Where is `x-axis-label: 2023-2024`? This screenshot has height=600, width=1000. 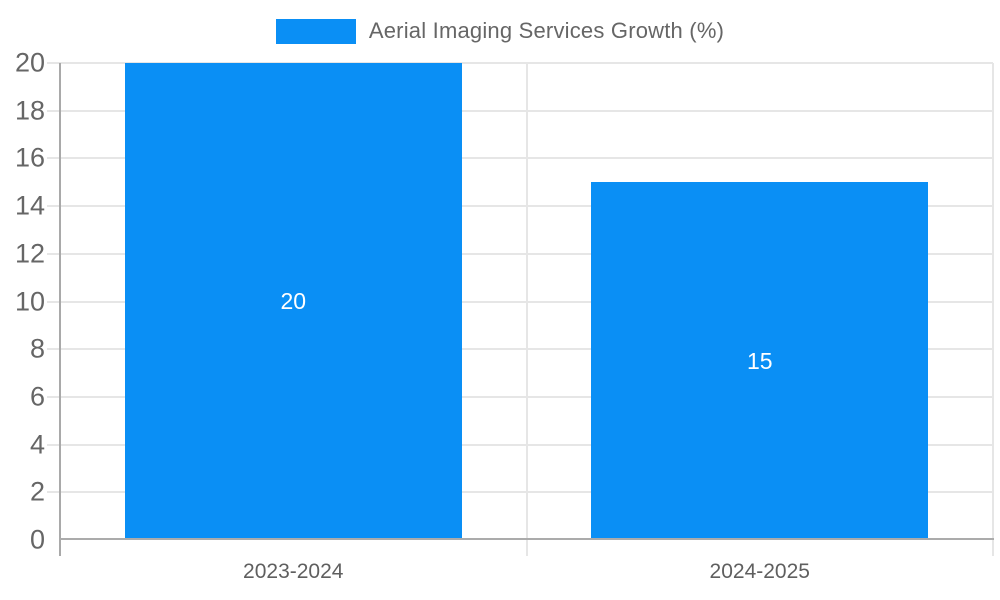
x-axis-label: 2023-2024 is located at coordinates (293, 571).